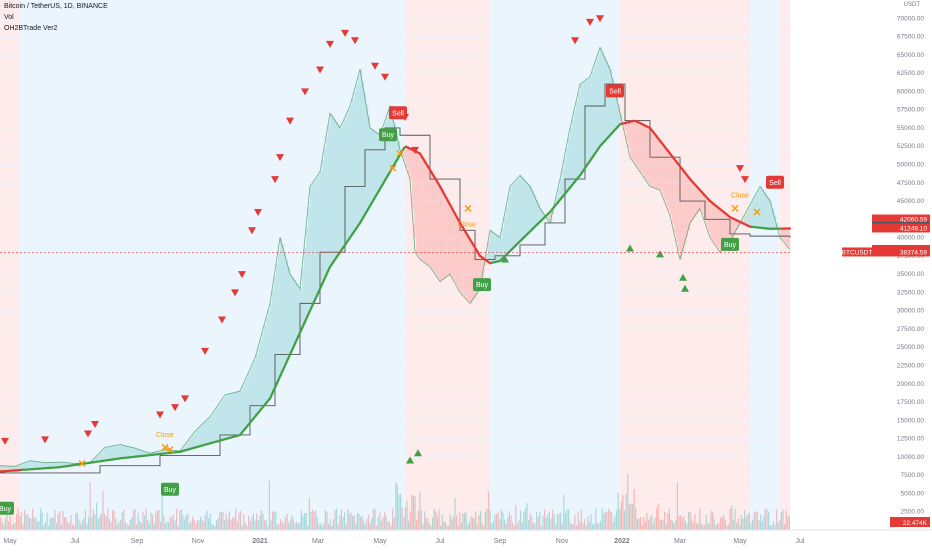 The width and height of the screenshot is (932, 555). I want to click on y-tick-label: 10000.00, so click(910, 457).